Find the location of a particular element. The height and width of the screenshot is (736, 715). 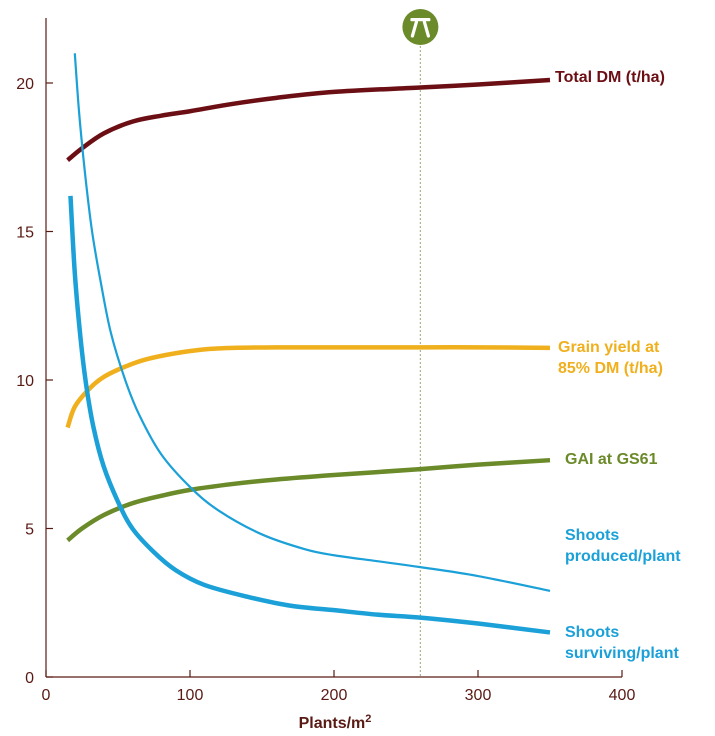

y-tick-label: 15 is located at coordinates (25, 233).